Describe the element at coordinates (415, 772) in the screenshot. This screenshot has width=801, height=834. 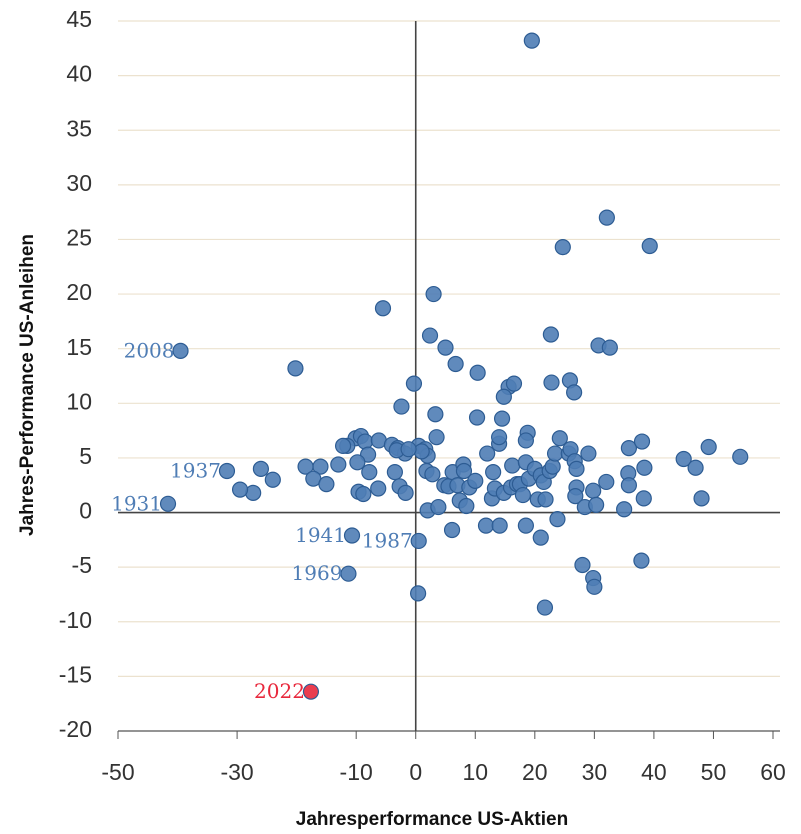
I see `x-tick-label: 0` at that location.